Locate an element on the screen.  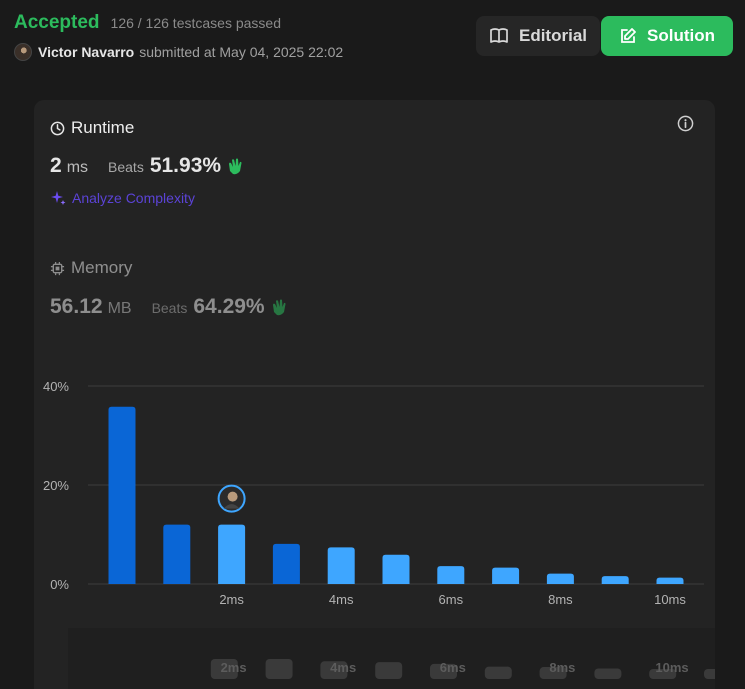
status-accepted: Accepted is located at coordinates (57, 22).